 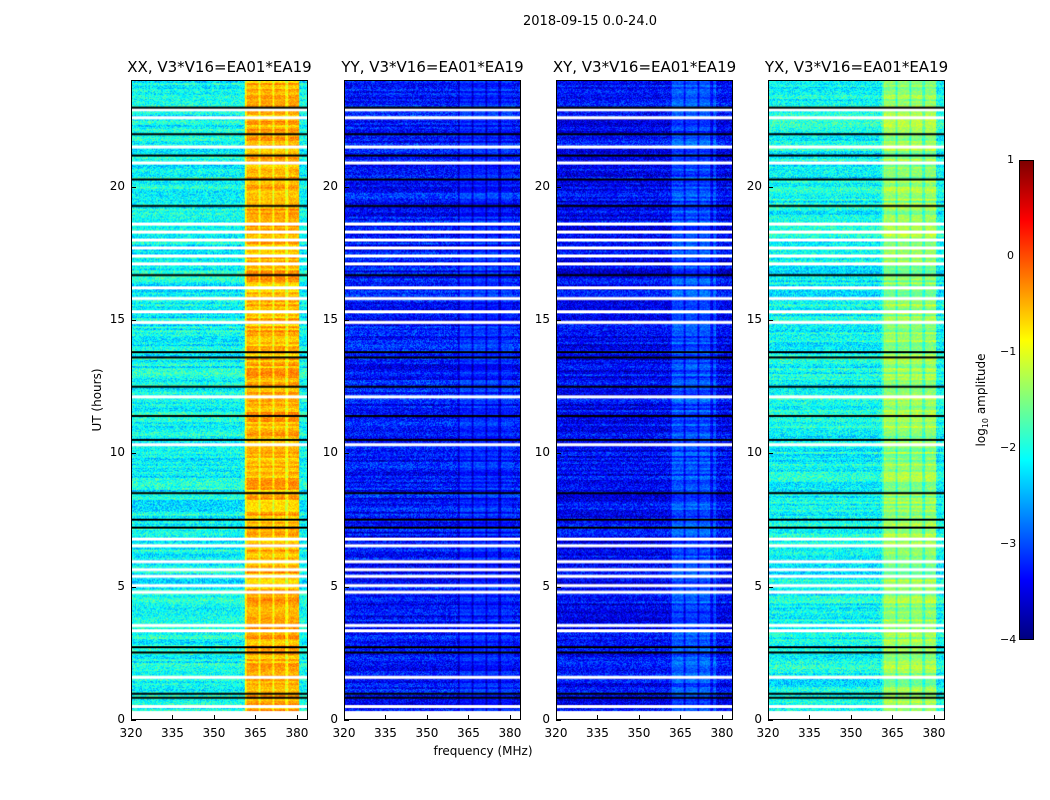 I want to click on colorbar-tick-label: −2, so click(x=1008, y=447).